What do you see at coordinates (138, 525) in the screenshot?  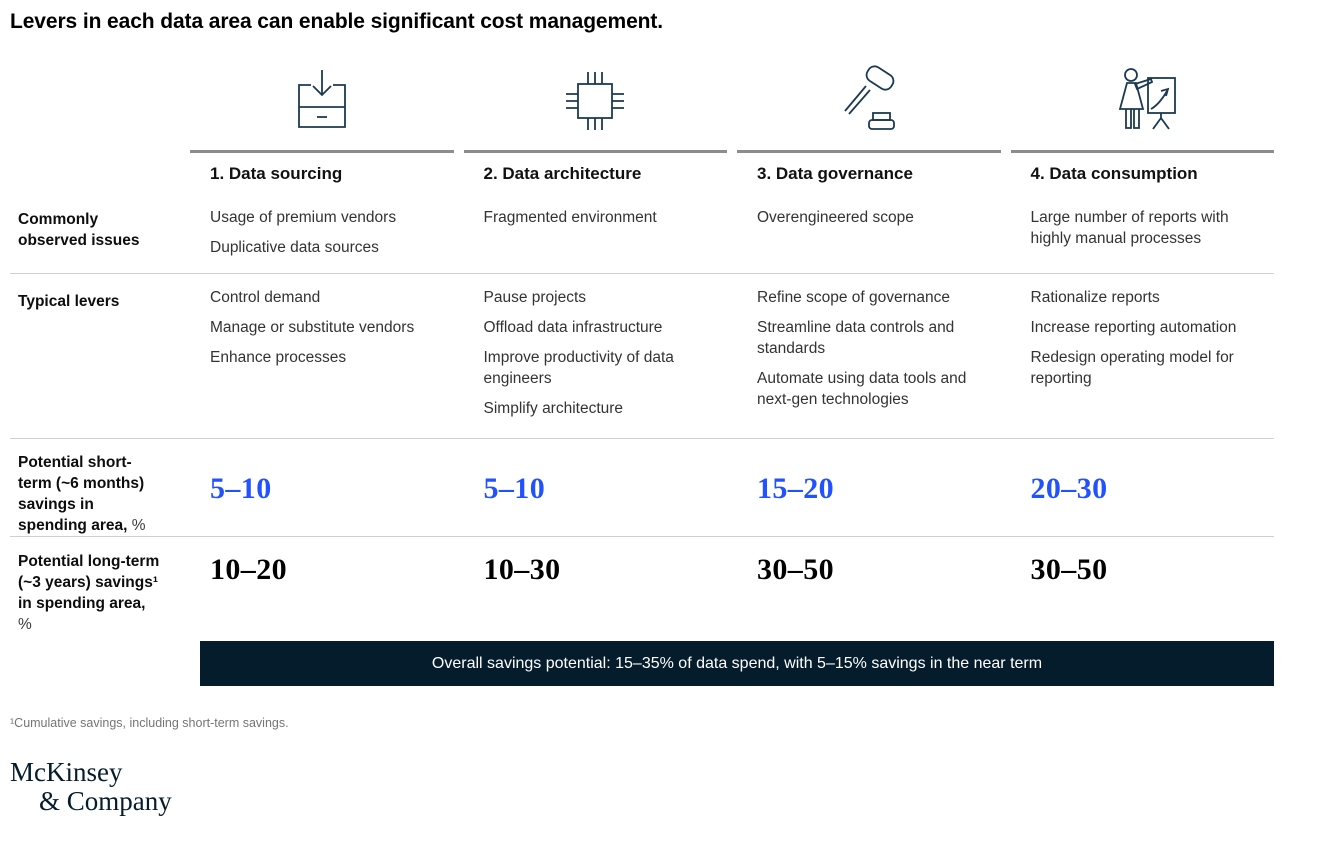 I see `short-term-unit: %` at bounding box center [138, 525].